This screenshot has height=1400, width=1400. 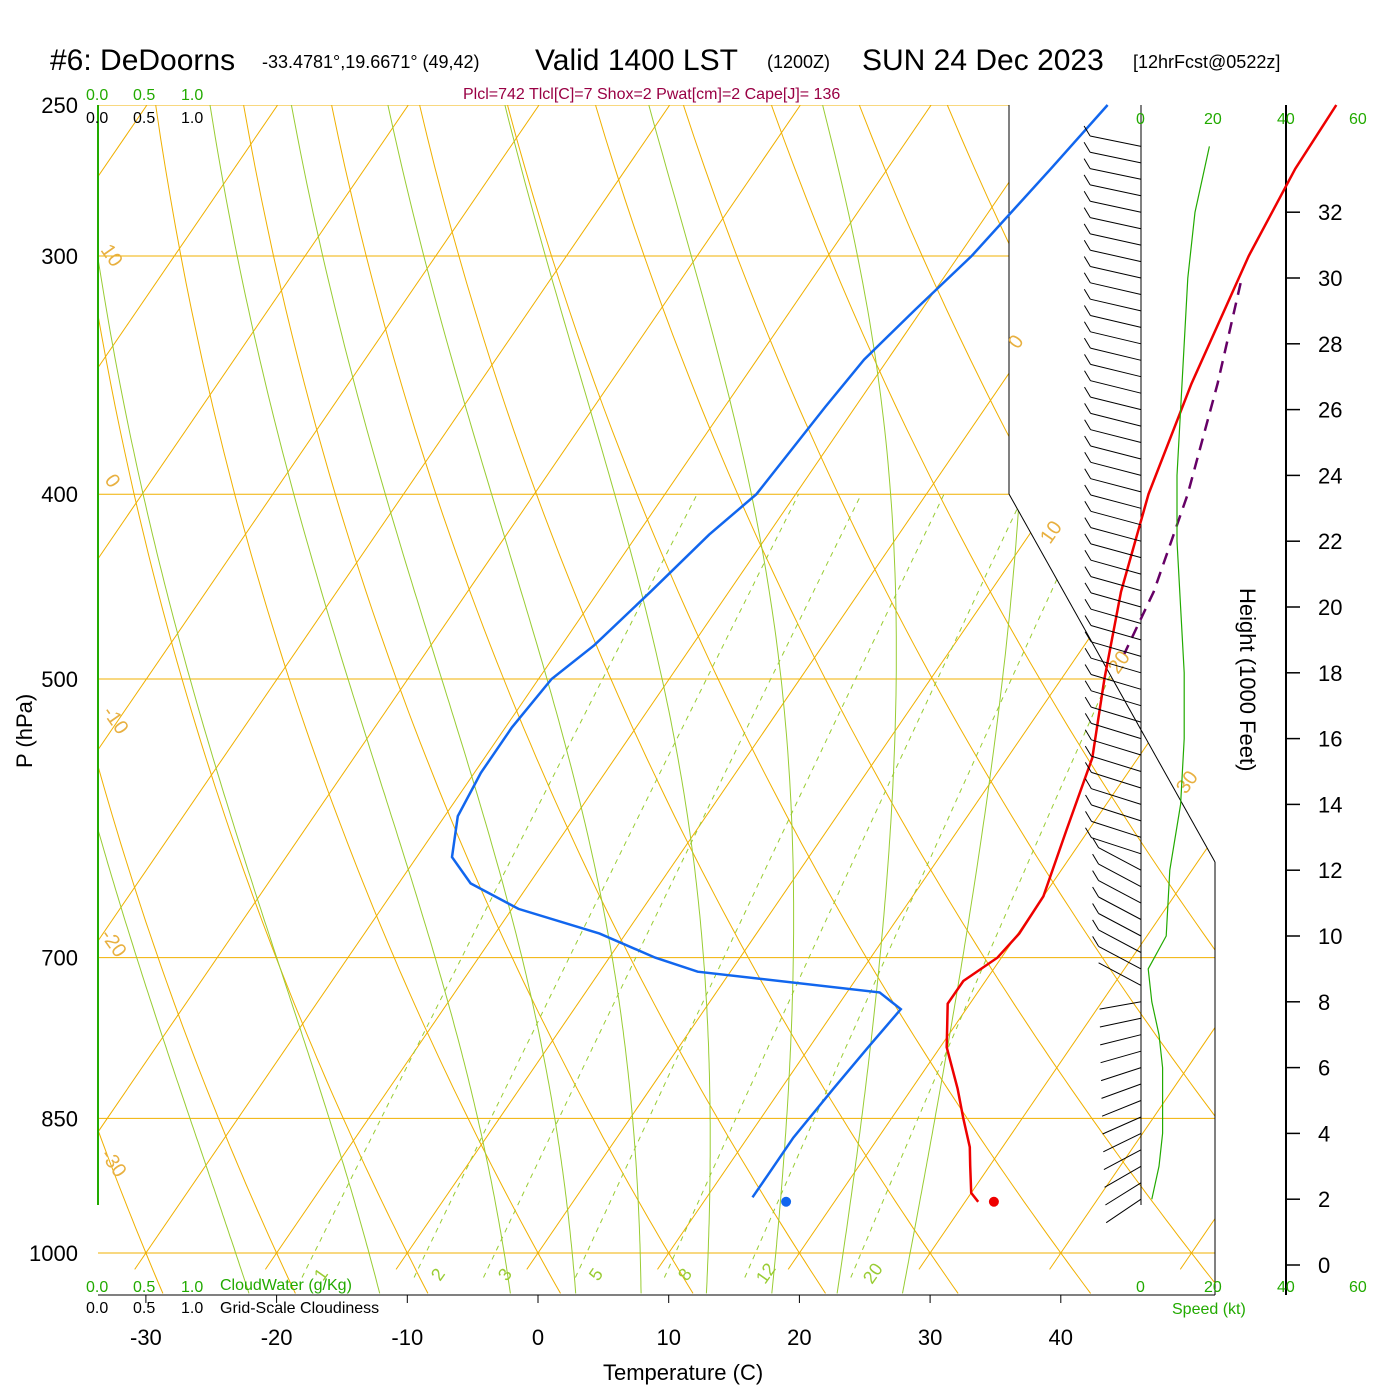 What do you see at coordinates (668, 1337) in the screenshot?
I see `temperature-tick-label: 10` at bounding box center [668, 1337].